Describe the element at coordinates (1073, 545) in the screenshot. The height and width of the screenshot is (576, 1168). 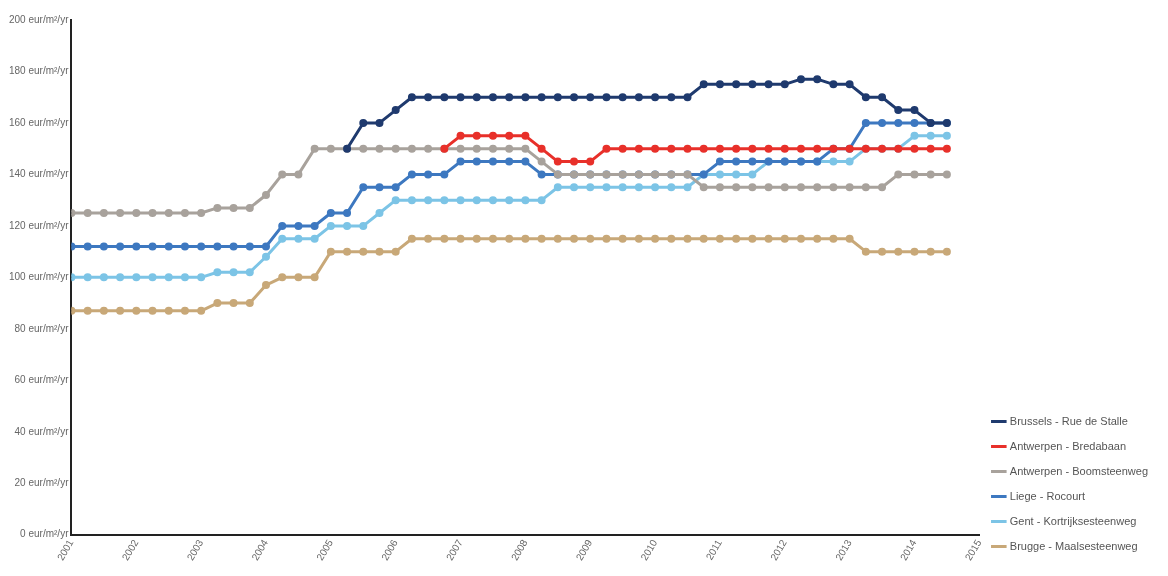
I see `legend-label: Brugge - Maalsesteenweg` at that location.